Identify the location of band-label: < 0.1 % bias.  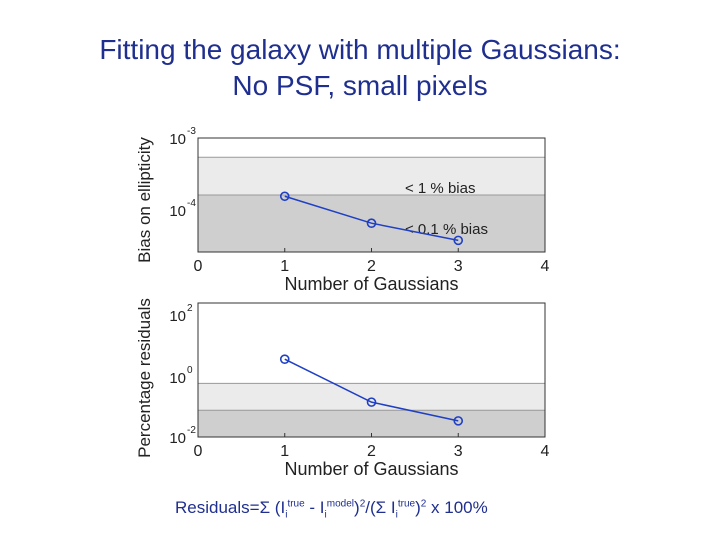
(446, 229).